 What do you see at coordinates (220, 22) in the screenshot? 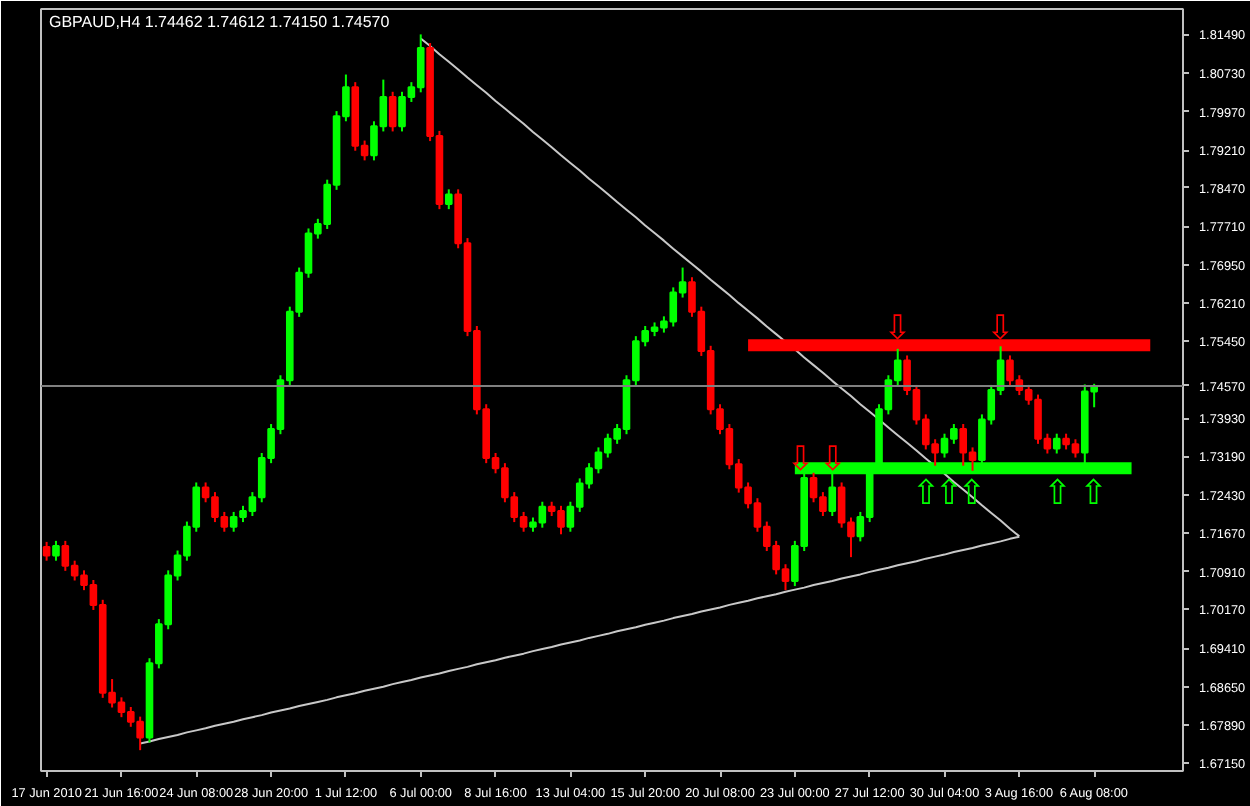
I see `chart-title: GBPAUD,H4 1.74462 1.74612 1.74150 1.74570` at bounding box center [220, 22].